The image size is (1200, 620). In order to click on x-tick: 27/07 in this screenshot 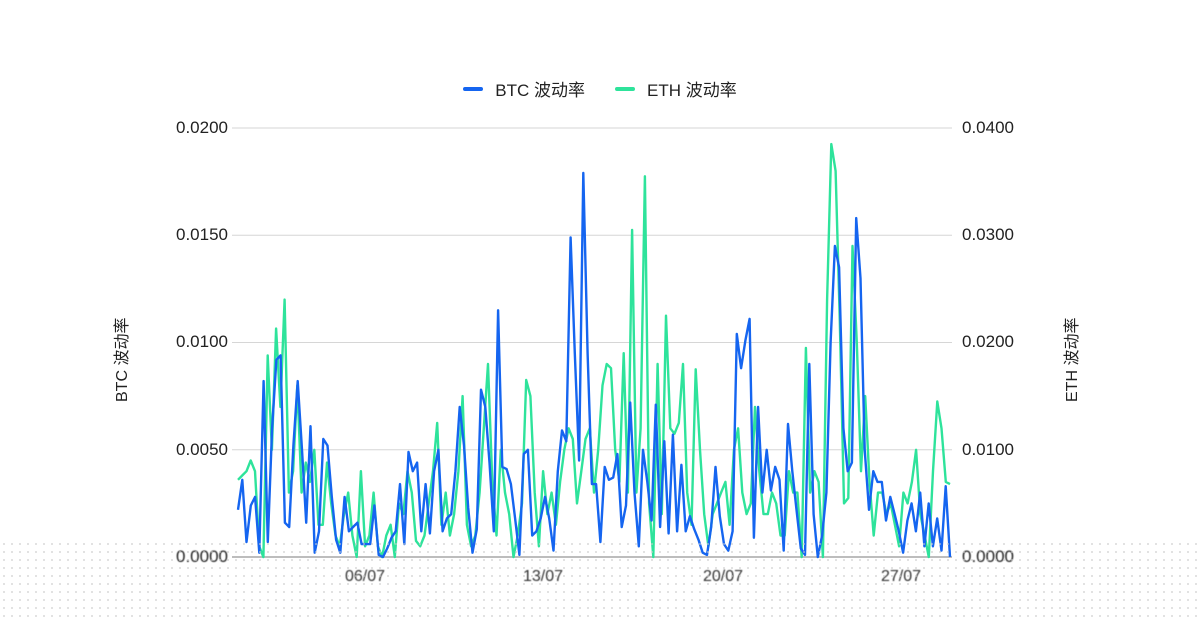, I will do `click(901, 576)`.